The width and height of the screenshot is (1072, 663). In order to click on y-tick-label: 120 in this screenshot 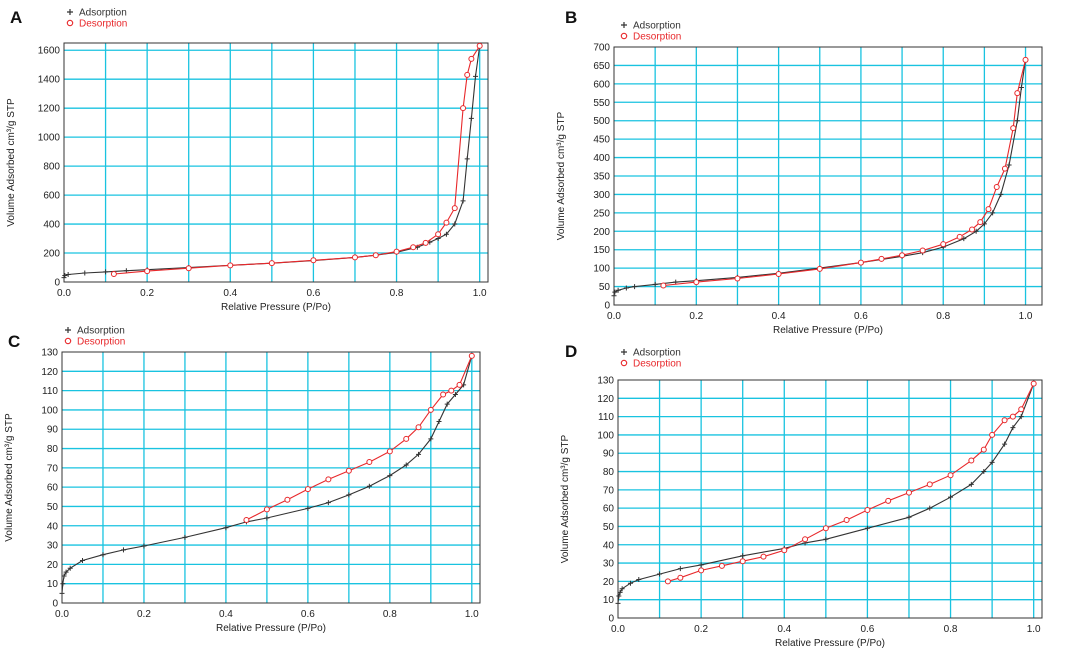, I will do `click(605, 399)`.